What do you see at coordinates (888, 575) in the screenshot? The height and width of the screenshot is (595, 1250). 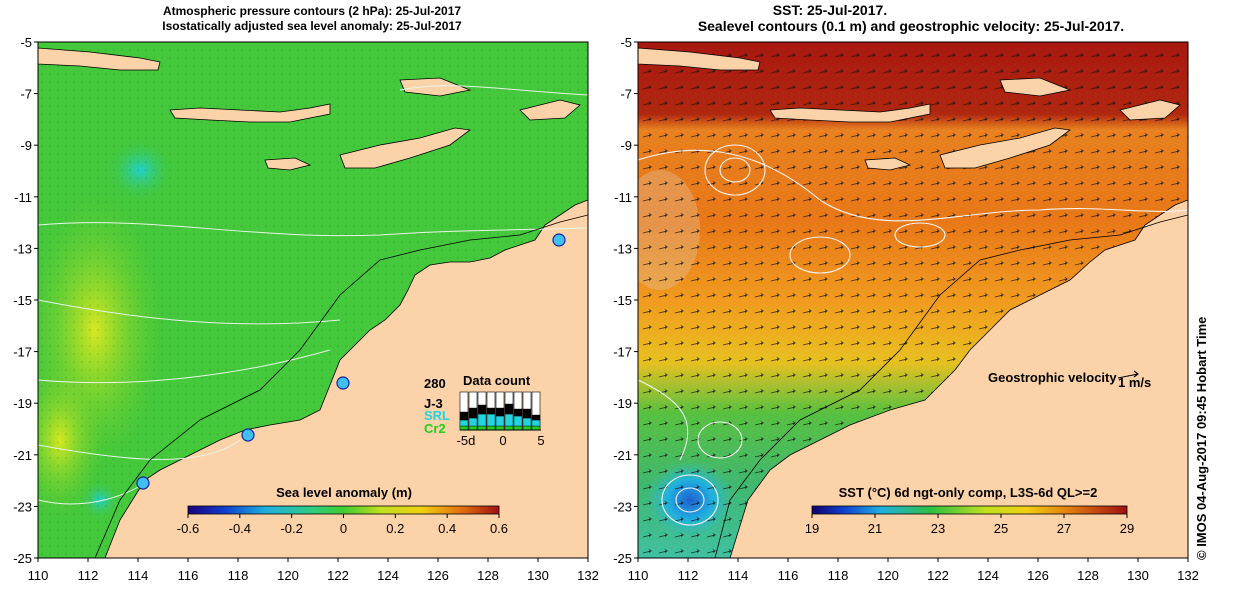 I see `x-tick-label: 120` at bounding box center [888, 575].